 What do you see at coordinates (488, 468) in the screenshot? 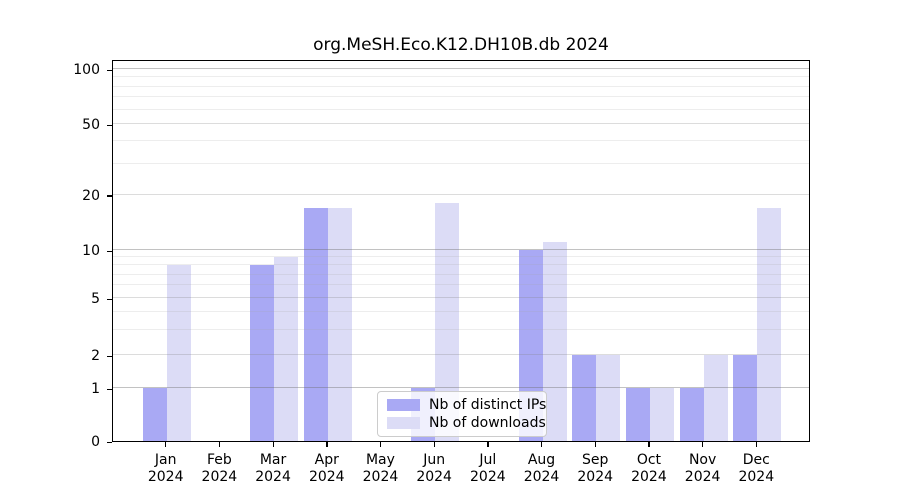
I see `x-tick-label-jul: Jul 2024` at bounding box center [488, 468].